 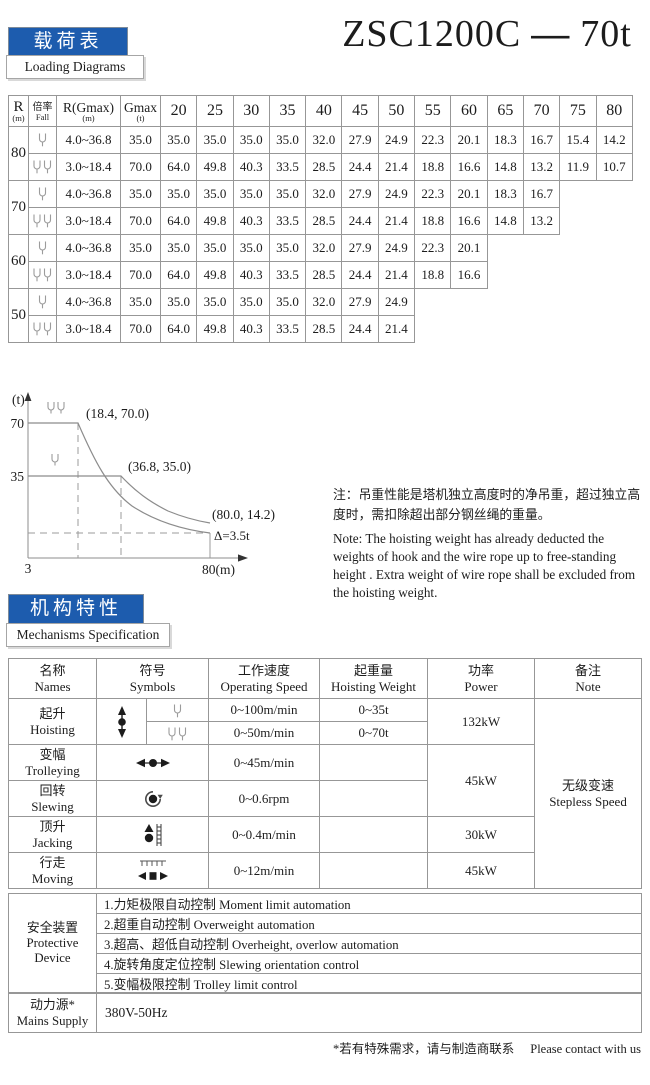 I want to click on rgmax-range-cell: 4.0~36.8, so click(x=88, y=302).